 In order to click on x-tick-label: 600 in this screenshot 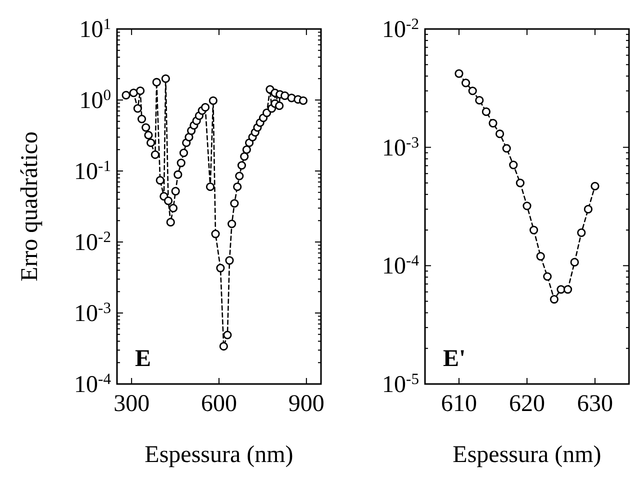, I will do `click(219, 404)`.